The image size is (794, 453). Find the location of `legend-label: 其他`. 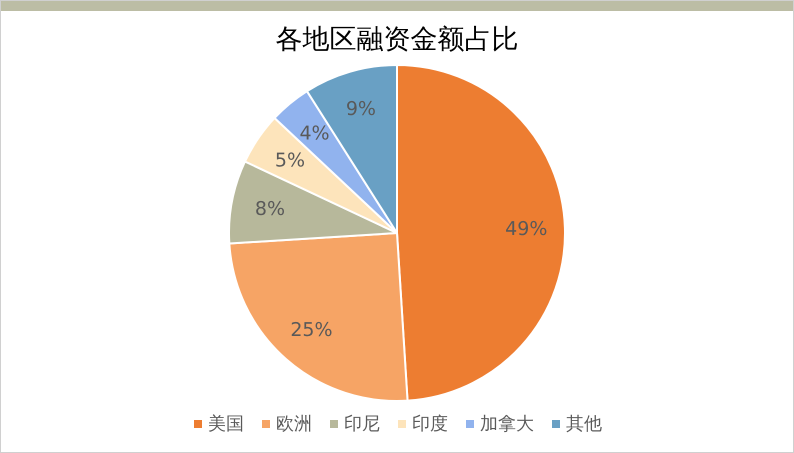

legend-label: 其他 is located at coordinates (584, 424).